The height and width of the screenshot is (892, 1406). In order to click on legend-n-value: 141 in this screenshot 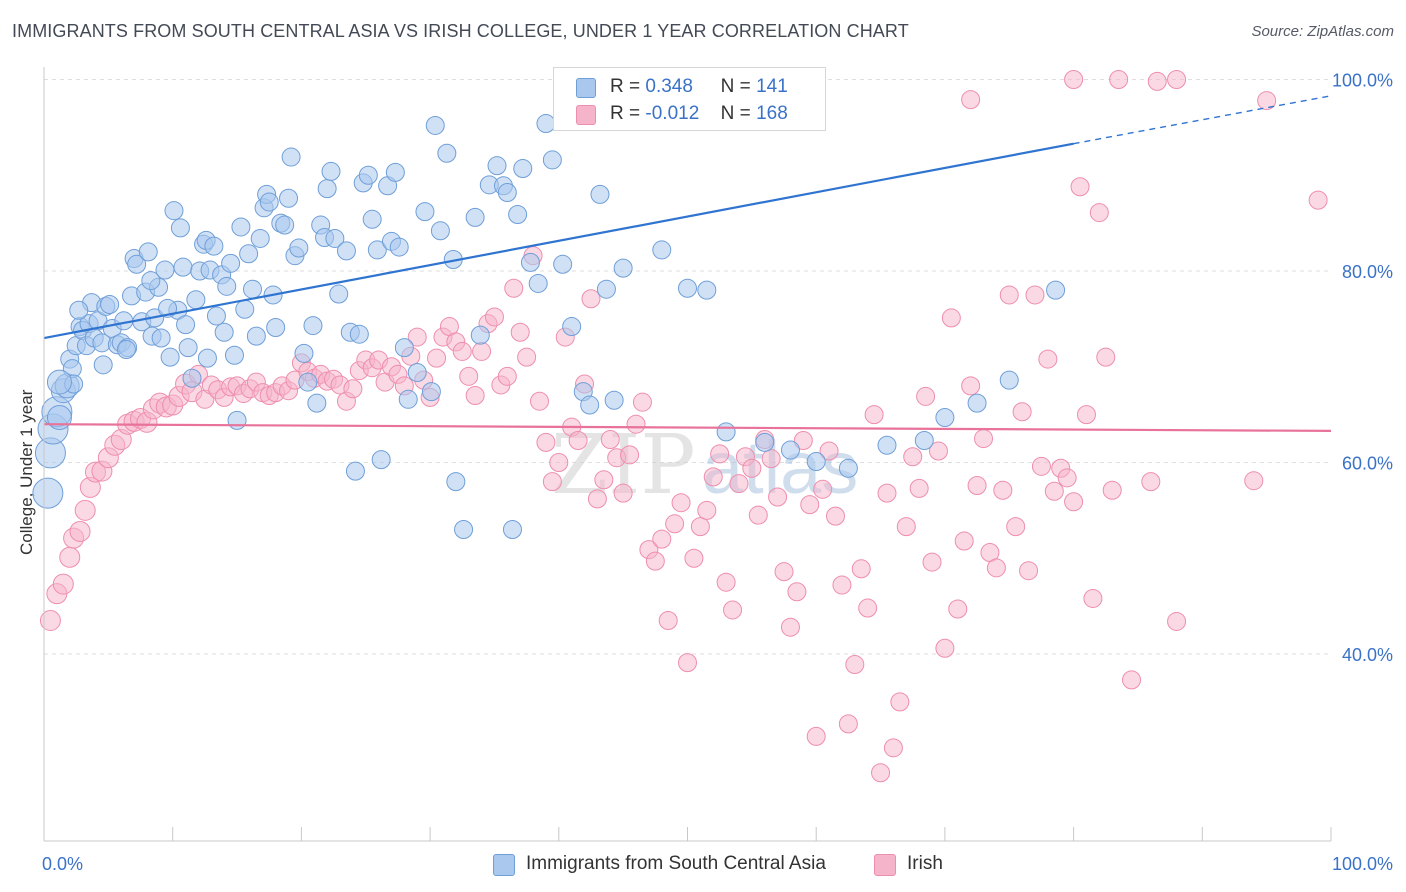, I will do `click(772, 86)`.